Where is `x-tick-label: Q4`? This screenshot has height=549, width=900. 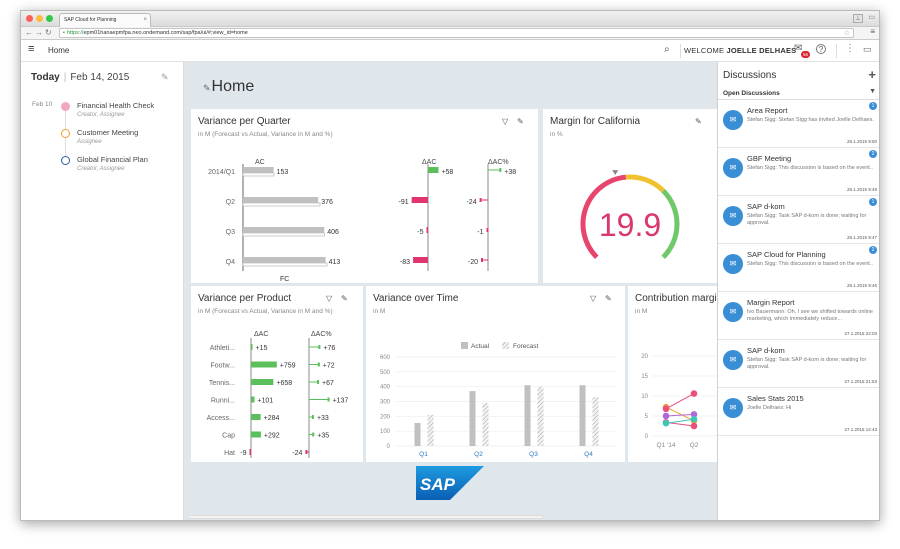 x-tick-label: Q4 is located at coordinates (588, 454).